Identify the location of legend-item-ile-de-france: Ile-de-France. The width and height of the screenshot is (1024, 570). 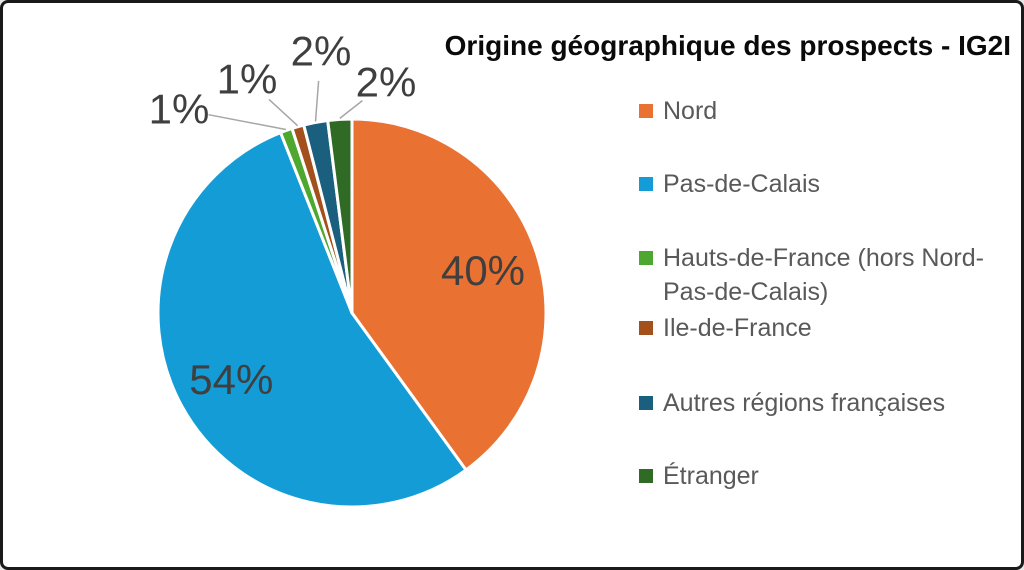
(725, 328).